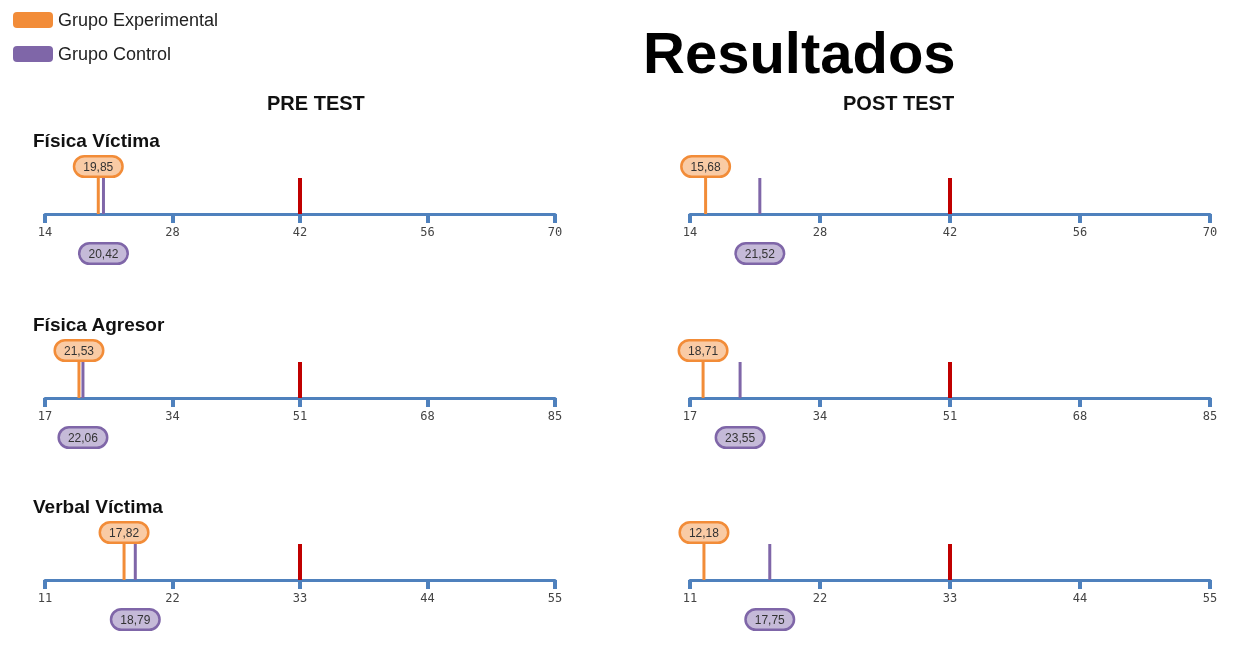 The image size is (1238, 664). Describe the element at coordinates (740, 437) in the screenshot. I see `annotation: 23,55` at that location.